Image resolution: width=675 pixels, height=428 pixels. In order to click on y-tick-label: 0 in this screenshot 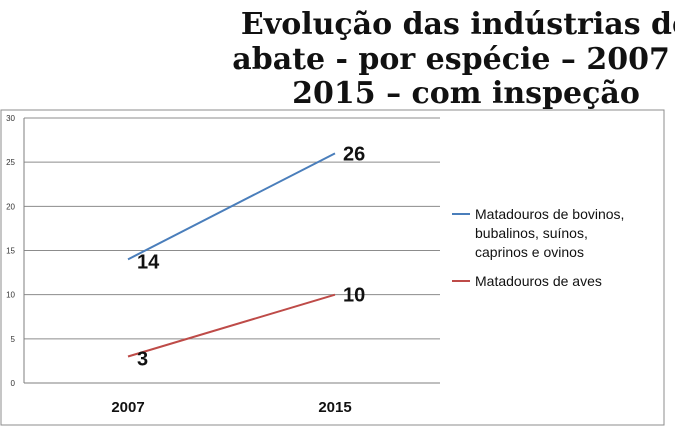, I will do `click(13, 383)`.